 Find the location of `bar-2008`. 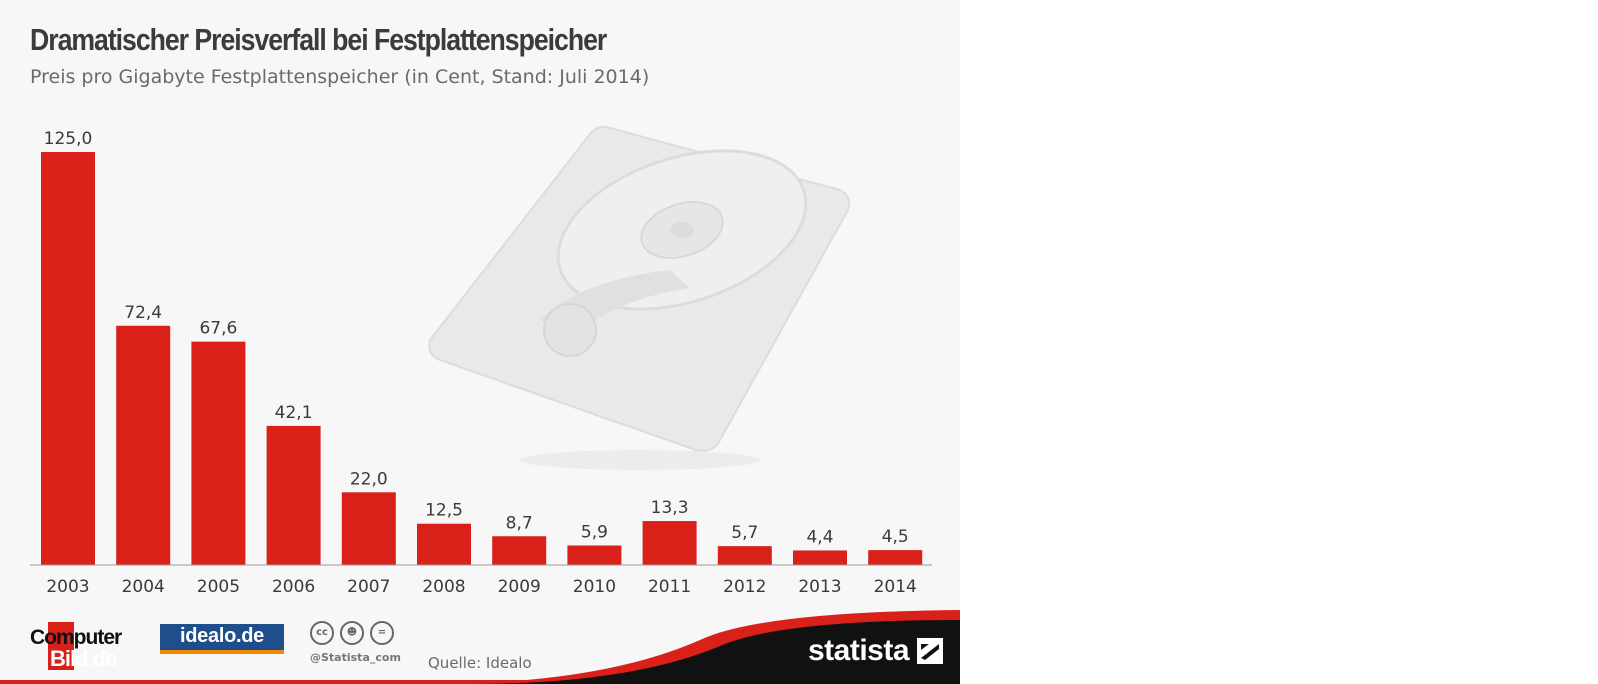

bar-2008 is located at coordinates (444, 544).